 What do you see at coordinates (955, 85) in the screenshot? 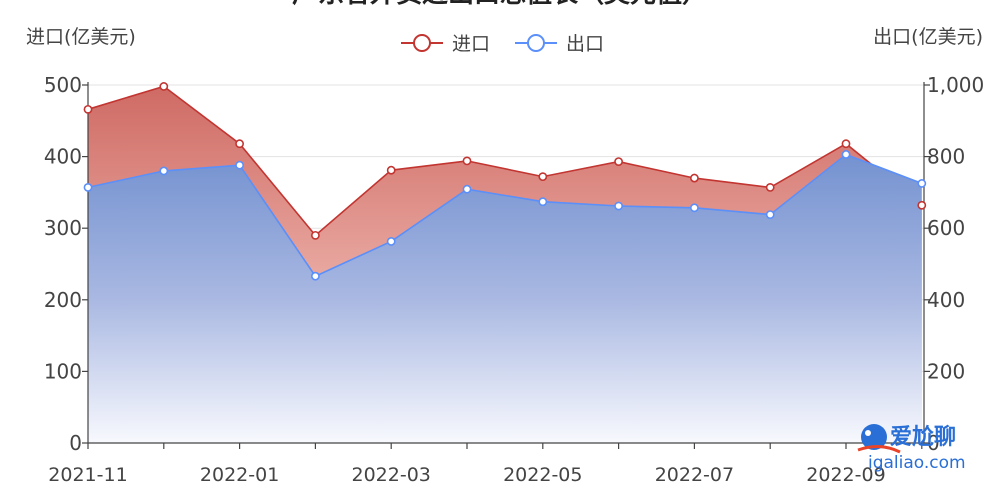
I see `right-tick-label: 1,000` at bounding box center [955, 85].